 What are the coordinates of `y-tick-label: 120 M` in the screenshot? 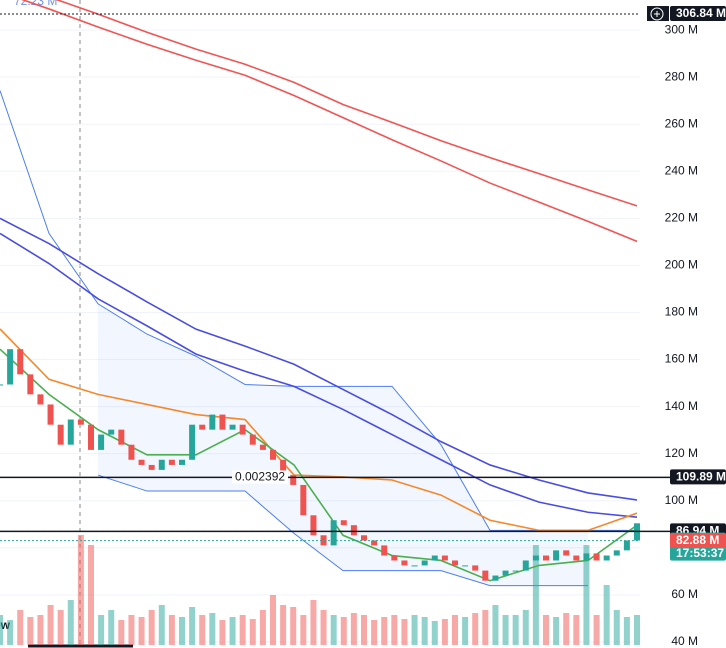 It's located at (681, 453).